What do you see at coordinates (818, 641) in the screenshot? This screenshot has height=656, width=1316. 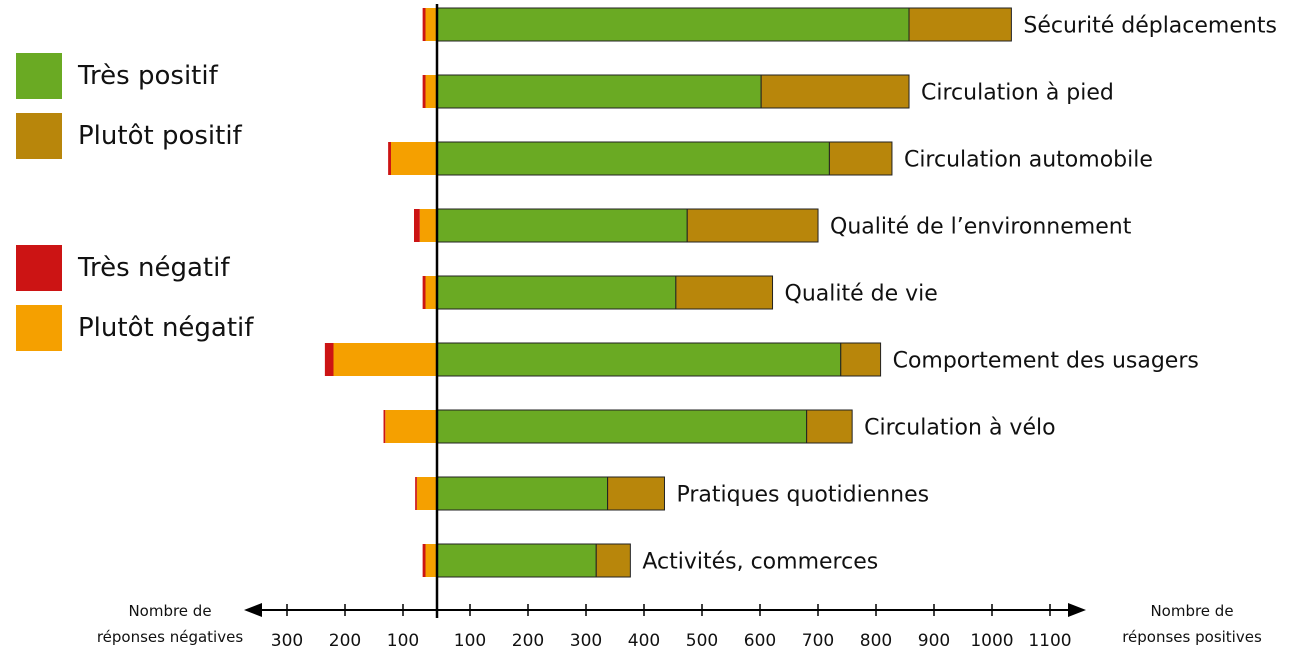 I see `x-tick-label: 700` at bounding box center [818, 641].